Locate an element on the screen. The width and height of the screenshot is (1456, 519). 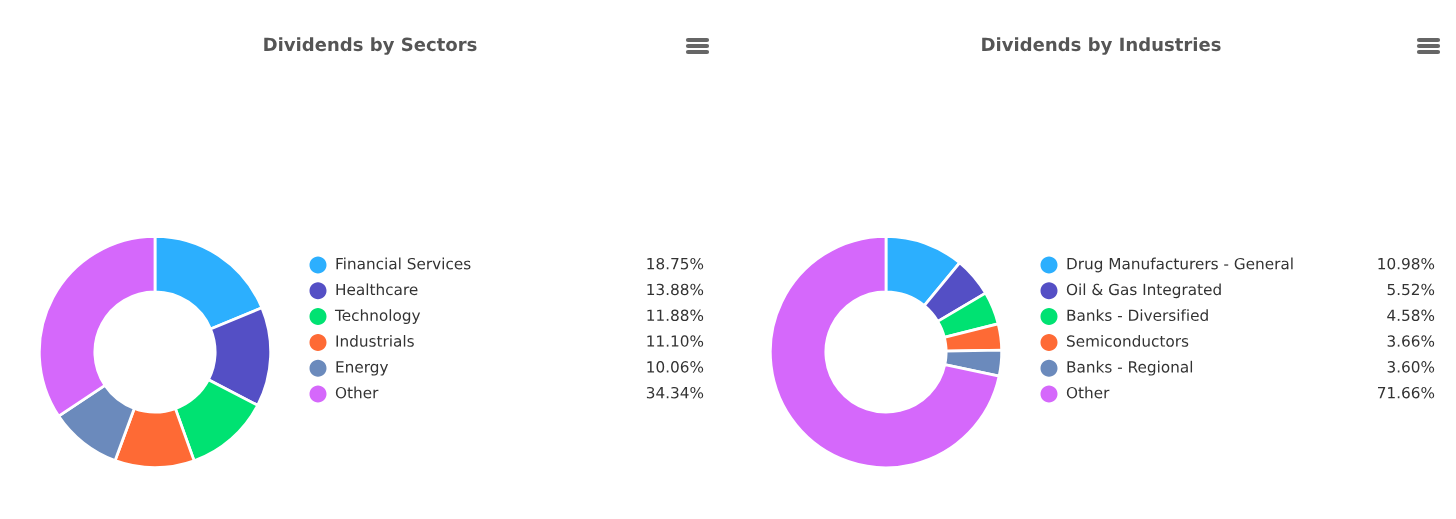
data-label: 5.52% is located at coordinates (1411, 289).